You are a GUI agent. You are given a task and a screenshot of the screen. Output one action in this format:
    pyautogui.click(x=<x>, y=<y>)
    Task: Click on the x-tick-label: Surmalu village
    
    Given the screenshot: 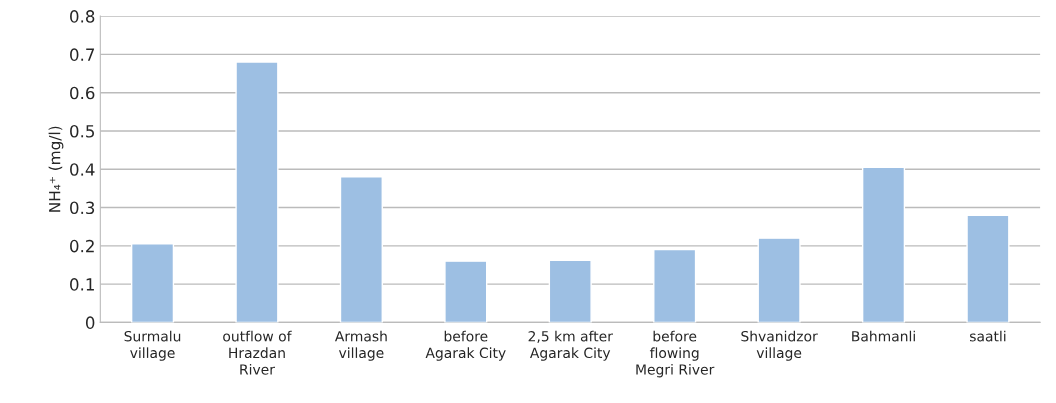 What is the action you would take?
    pyautogui.click(x=152, y=345)
    